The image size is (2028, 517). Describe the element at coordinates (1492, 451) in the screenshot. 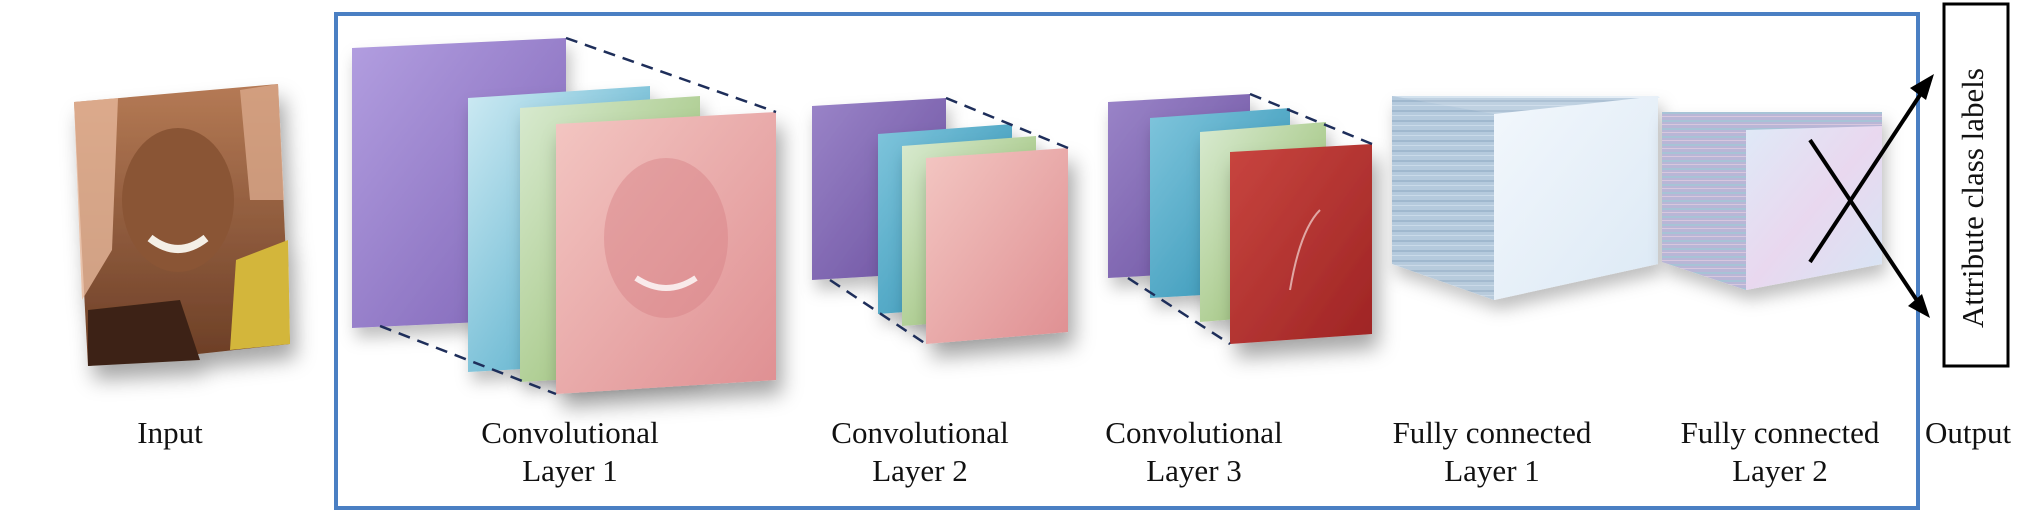

I see `caption-fc1: Fully connected Layer 1` at that location.